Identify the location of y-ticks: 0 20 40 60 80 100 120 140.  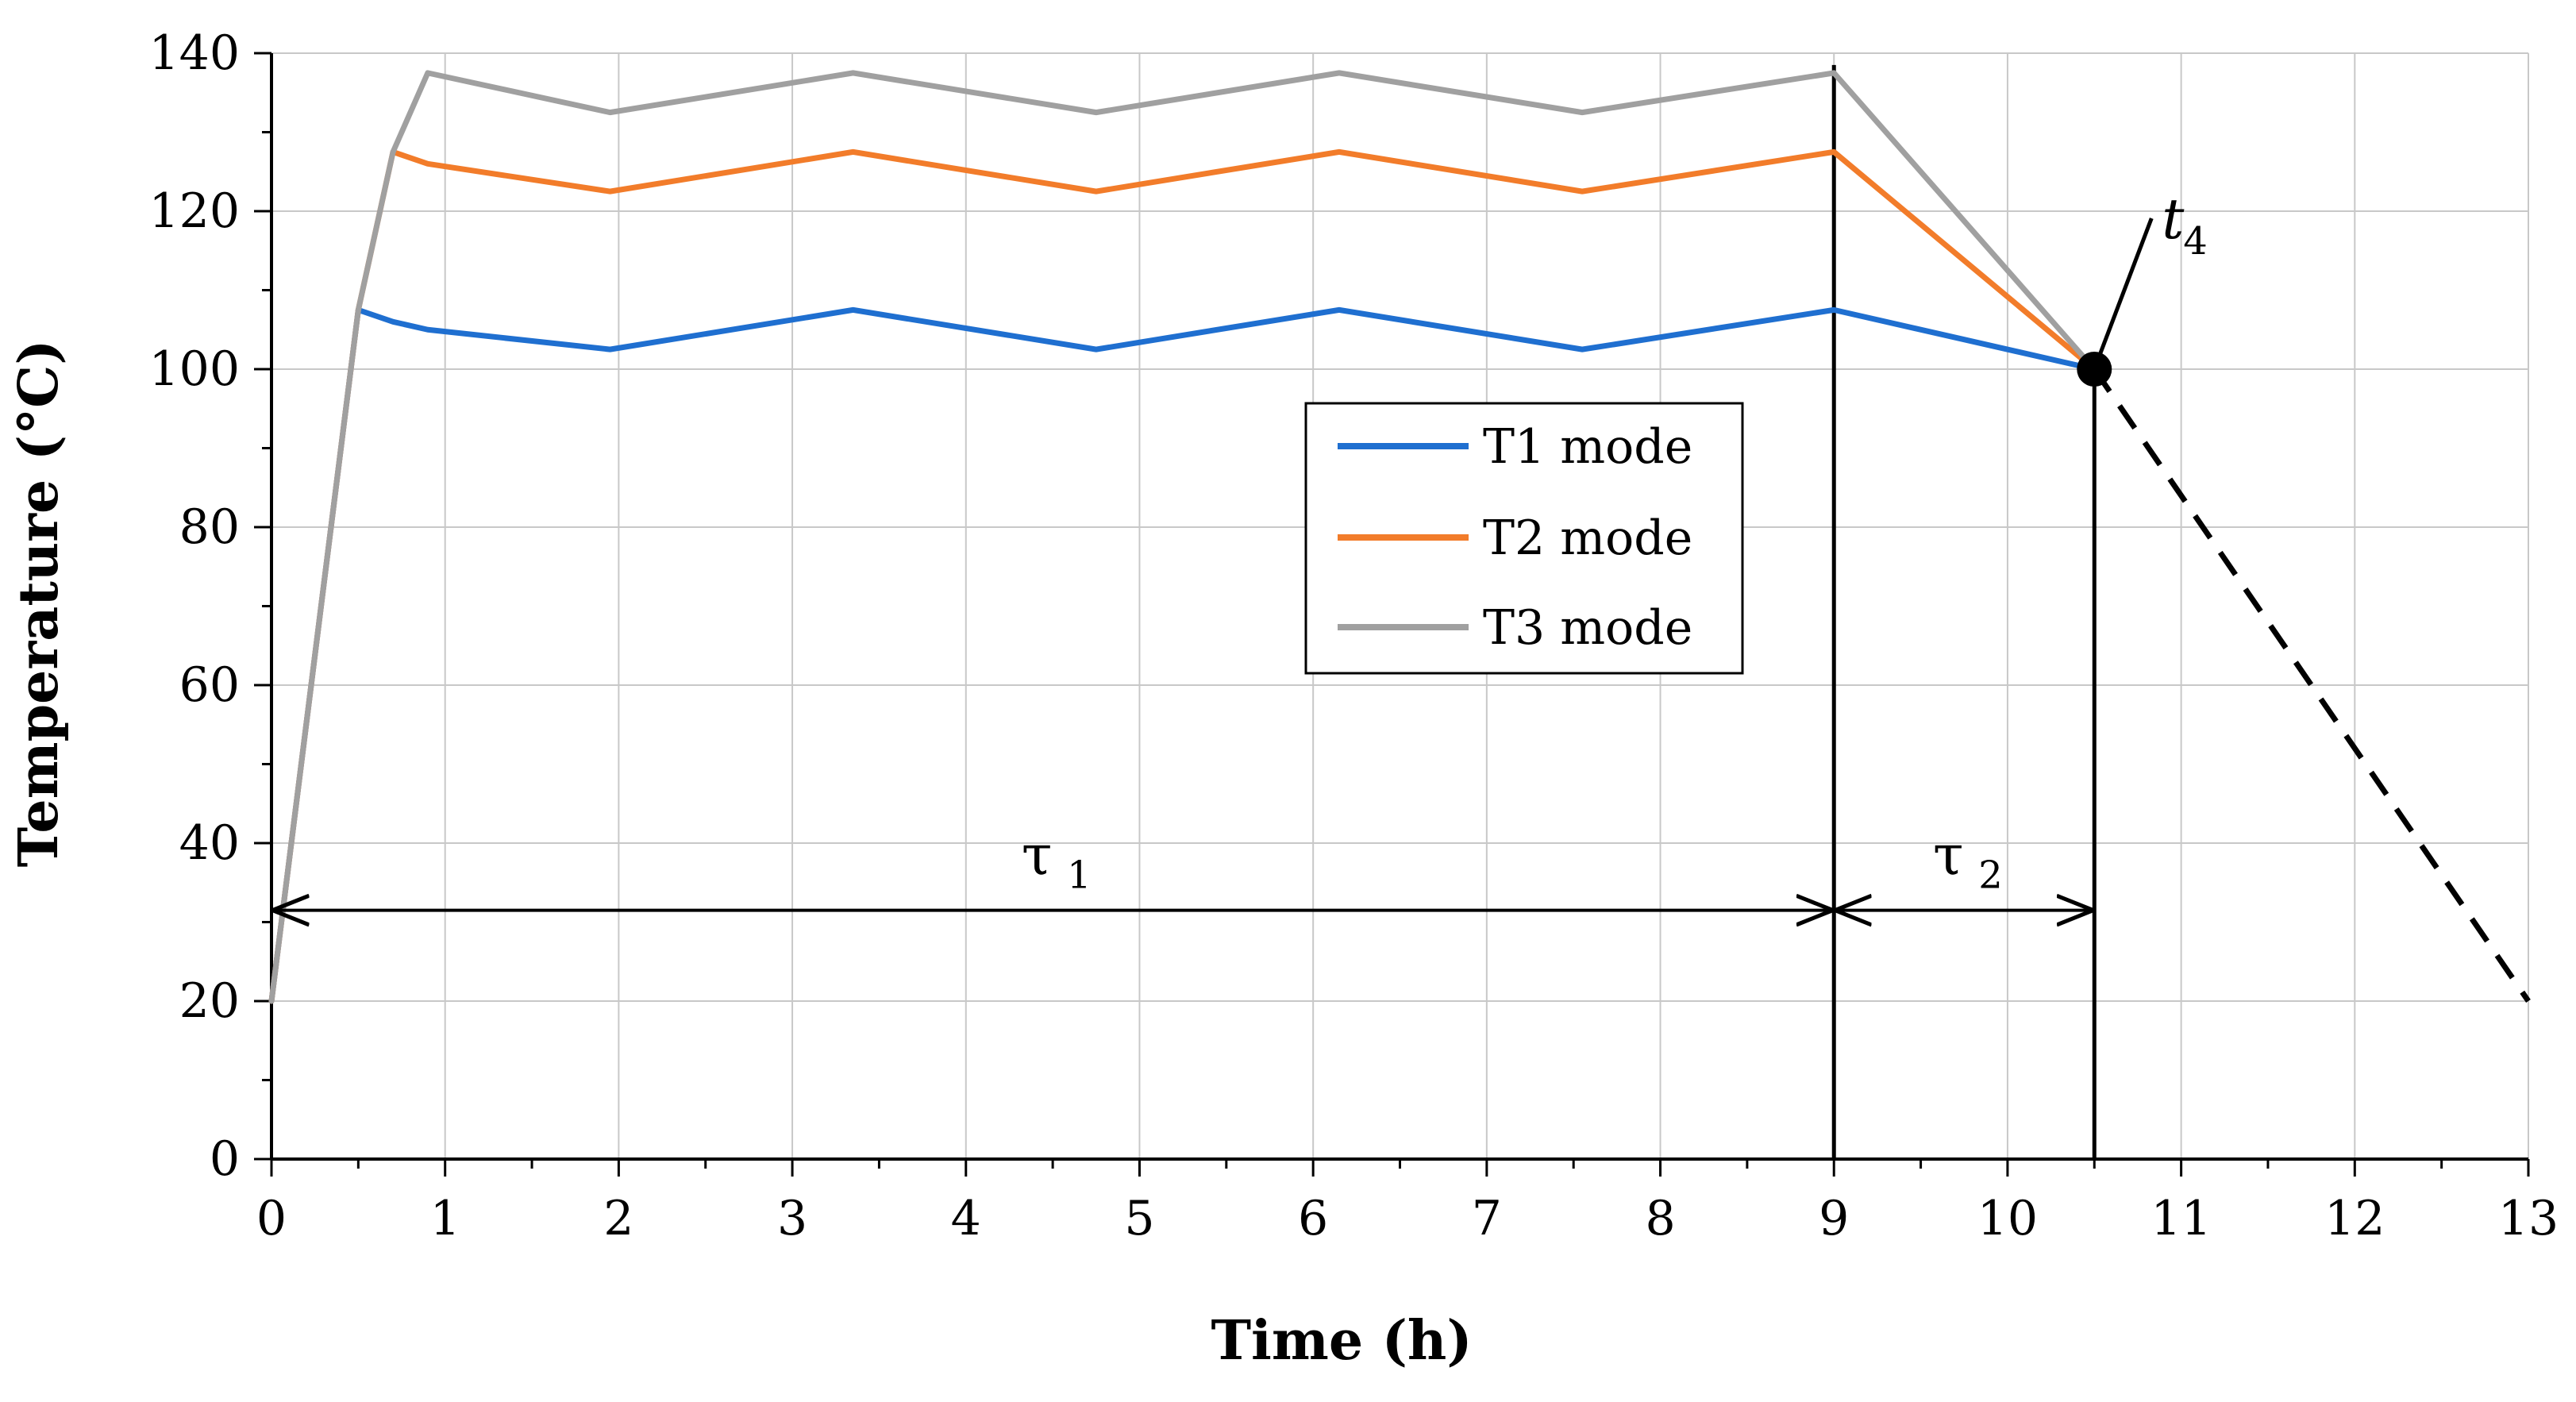
(209, 606).